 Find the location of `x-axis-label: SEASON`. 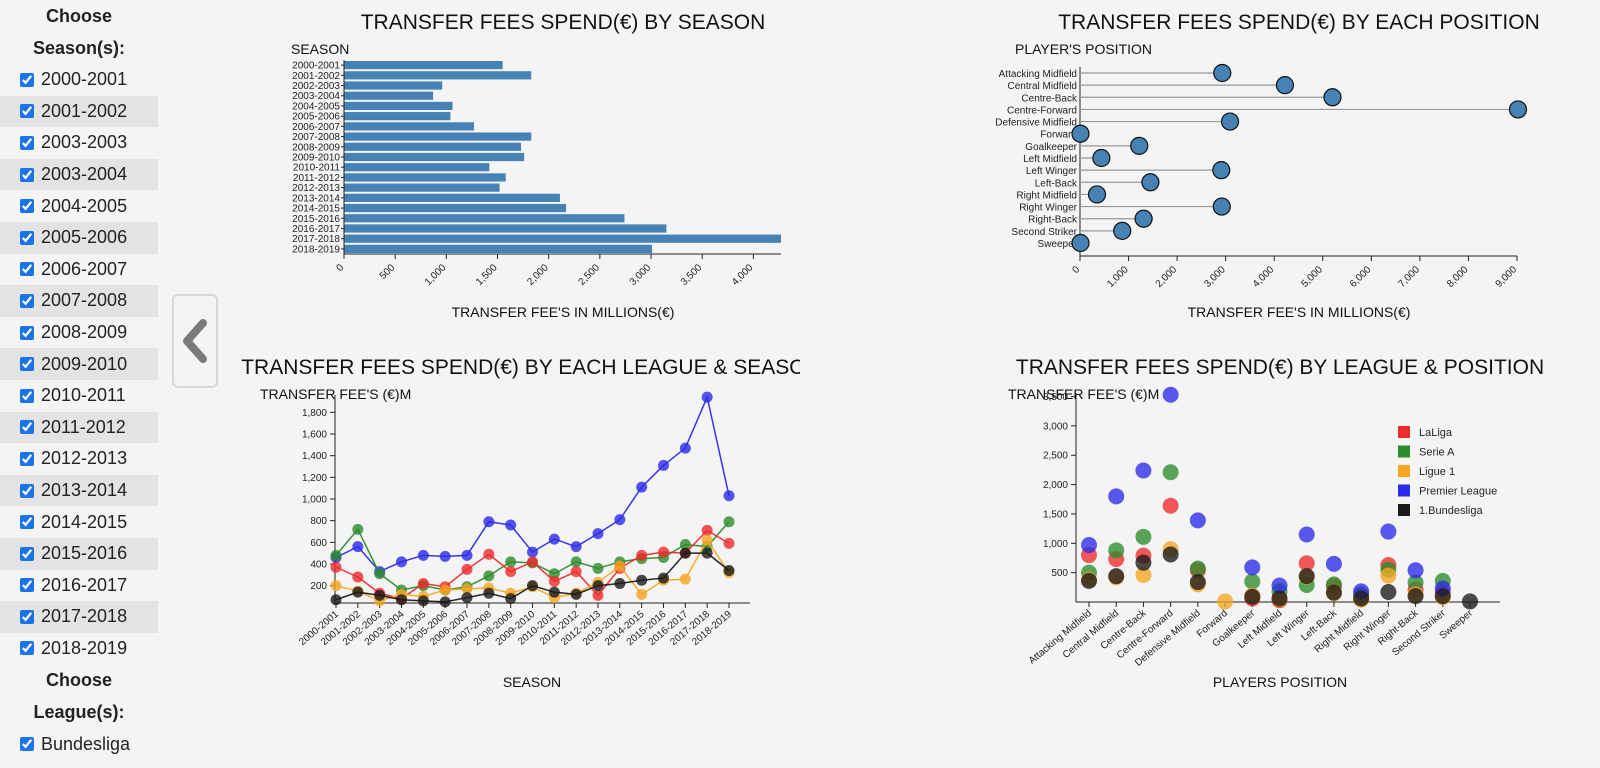

x-axis-label: SEASON is located at coordinates (532, 682).